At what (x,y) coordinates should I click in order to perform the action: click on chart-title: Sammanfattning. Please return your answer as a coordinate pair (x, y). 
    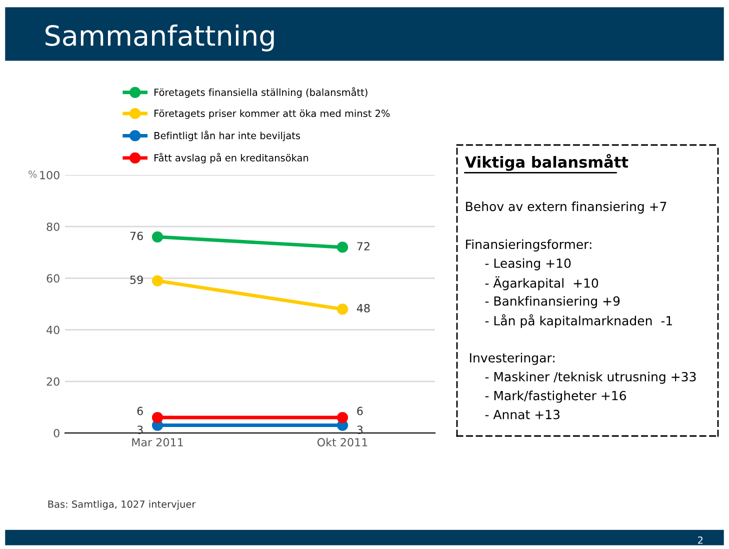
    Looking at the image, I should click on (160, 38).